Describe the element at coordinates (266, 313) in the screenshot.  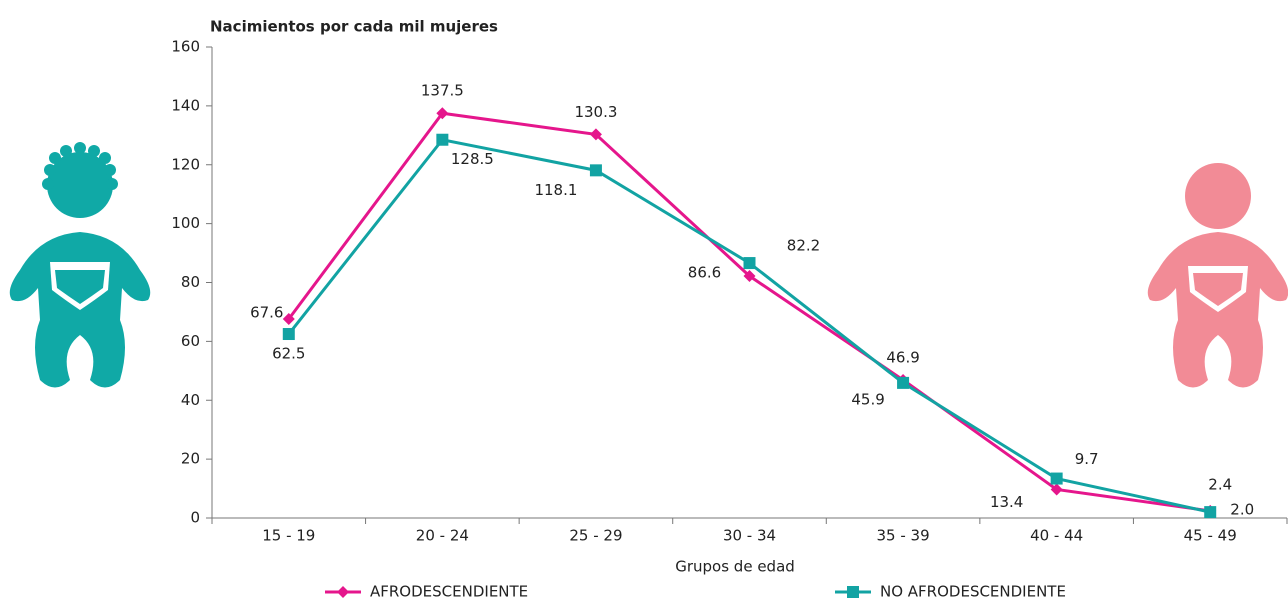
I see `data-label: 67.6` at that location.